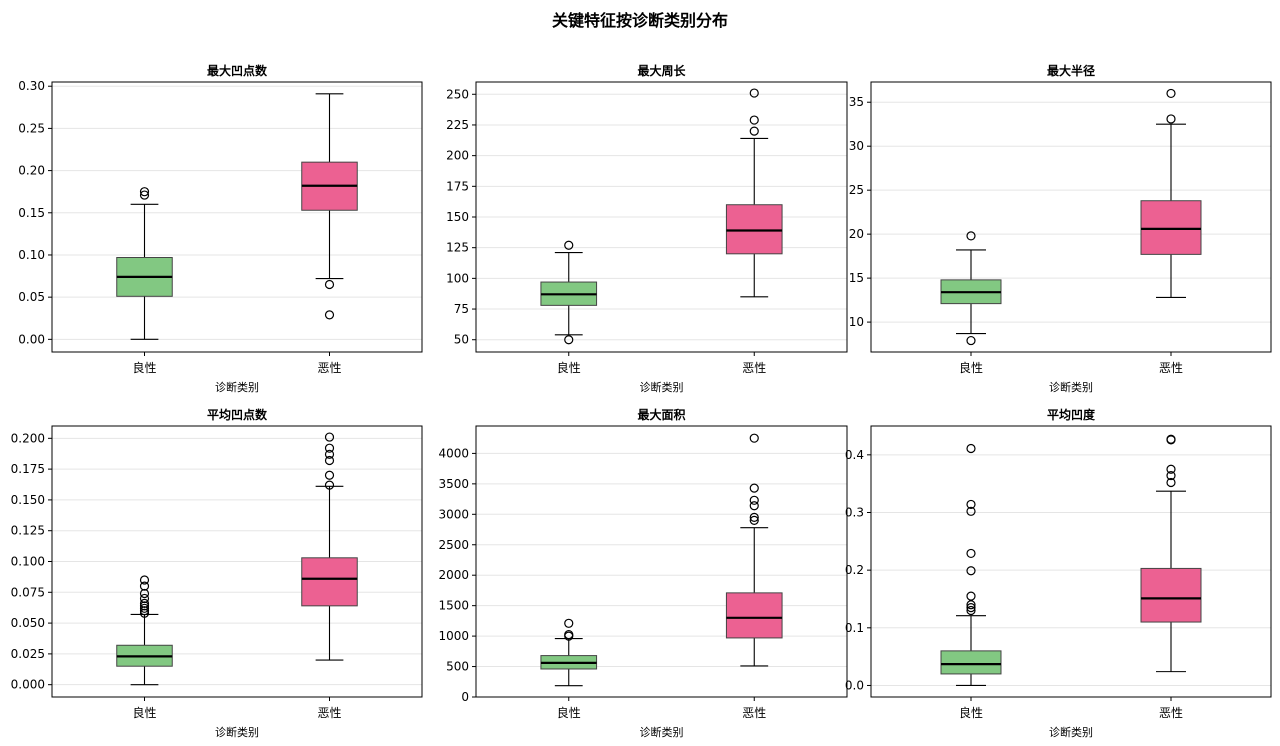 This screenshot has height=746, width=1280. I want to click on y-tick-label: 0.10, so click(31, 255).